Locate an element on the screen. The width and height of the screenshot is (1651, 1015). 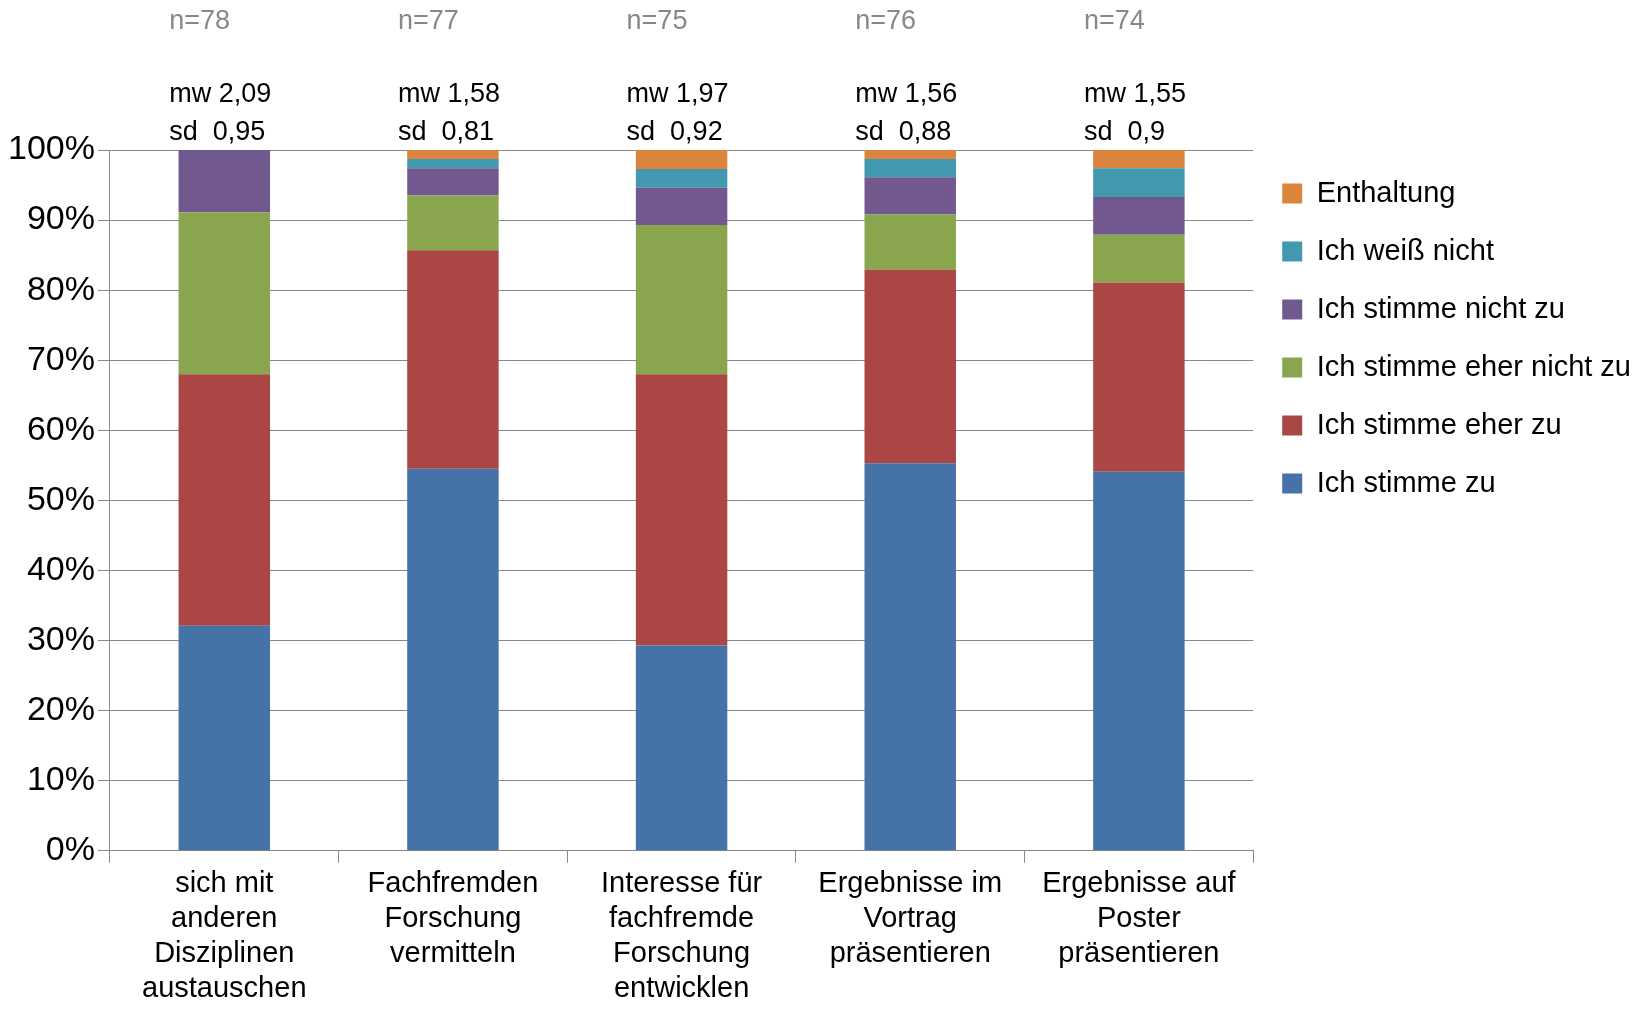
x-tick-label: Fachfremden Forschung vermitteln is located at coordinates (453, 917).